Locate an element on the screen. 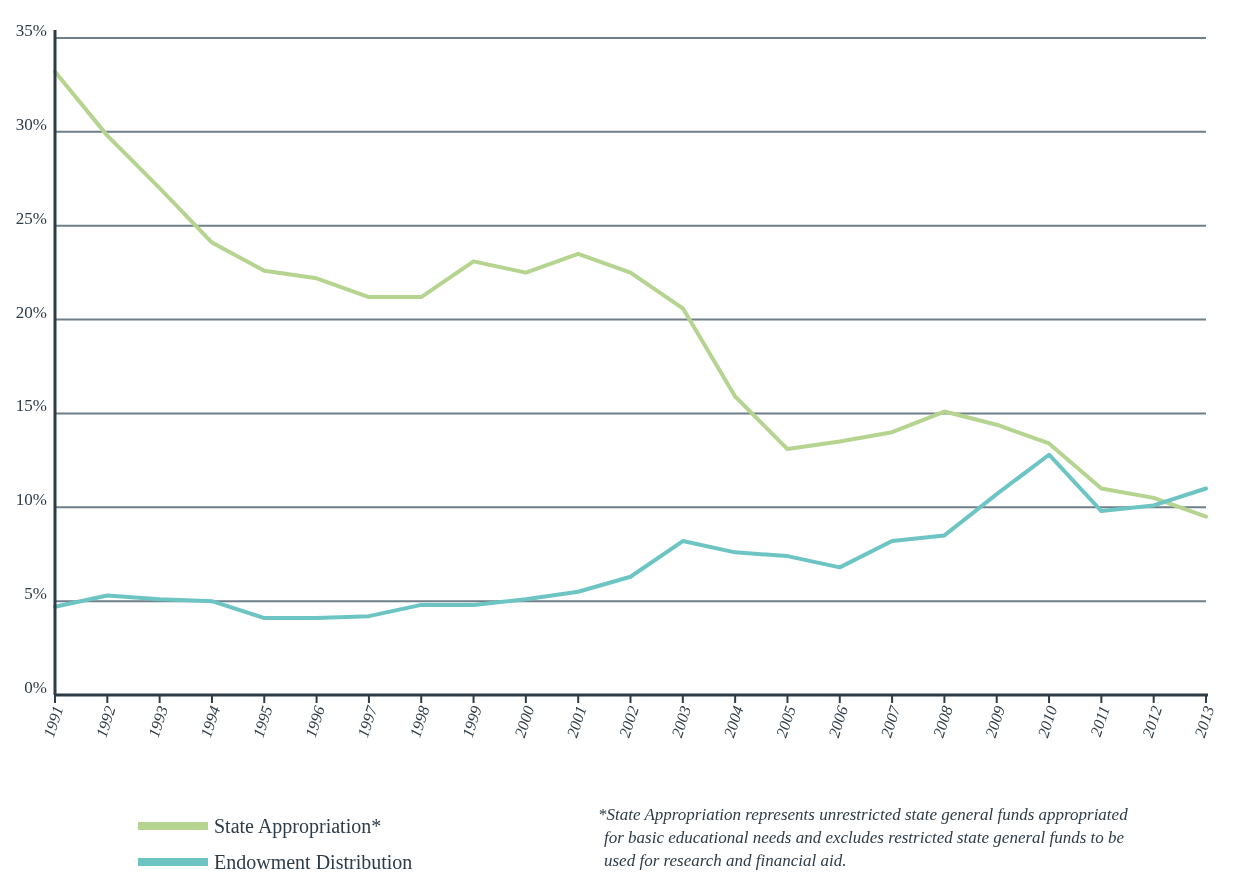 The image size is (1236, 886). x-tick-label: 2010 is located at coordinates (1047, 721).